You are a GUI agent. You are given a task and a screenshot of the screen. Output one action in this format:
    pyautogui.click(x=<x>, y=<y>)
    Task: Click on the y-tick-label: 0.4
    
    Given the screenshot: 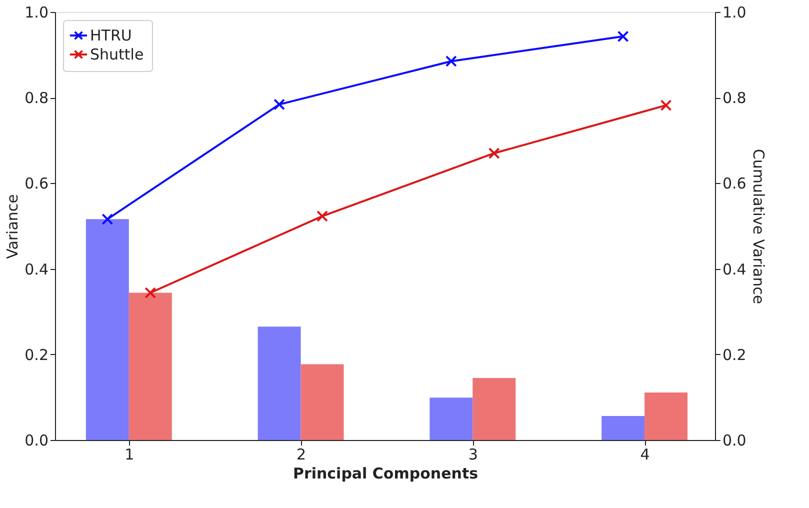 What is the action you would take?
    pyautogui.click(x=36, y=269)
    